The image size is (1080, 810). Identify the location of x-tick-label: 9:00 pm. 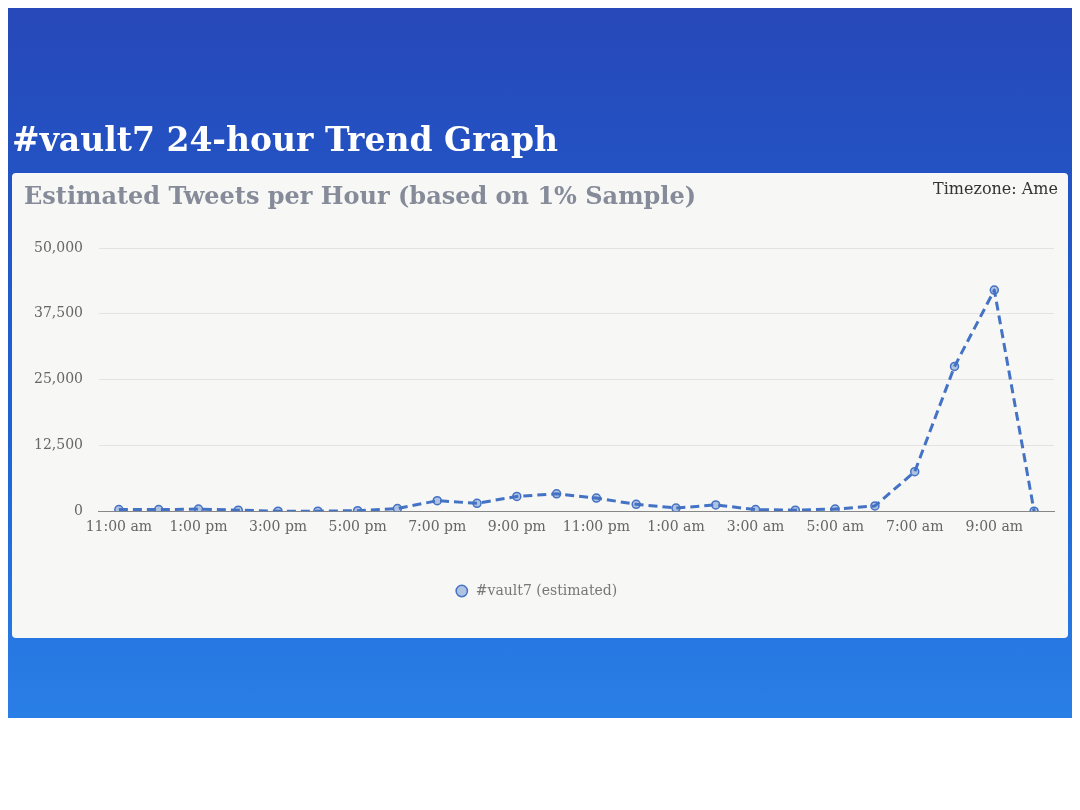
(516, 526).